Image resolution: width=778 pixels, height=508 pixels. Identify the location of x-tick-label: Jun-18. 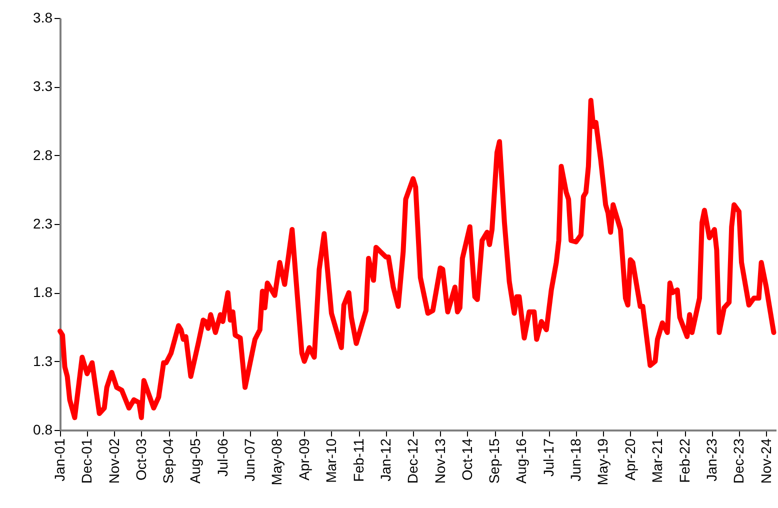
(576, 460).